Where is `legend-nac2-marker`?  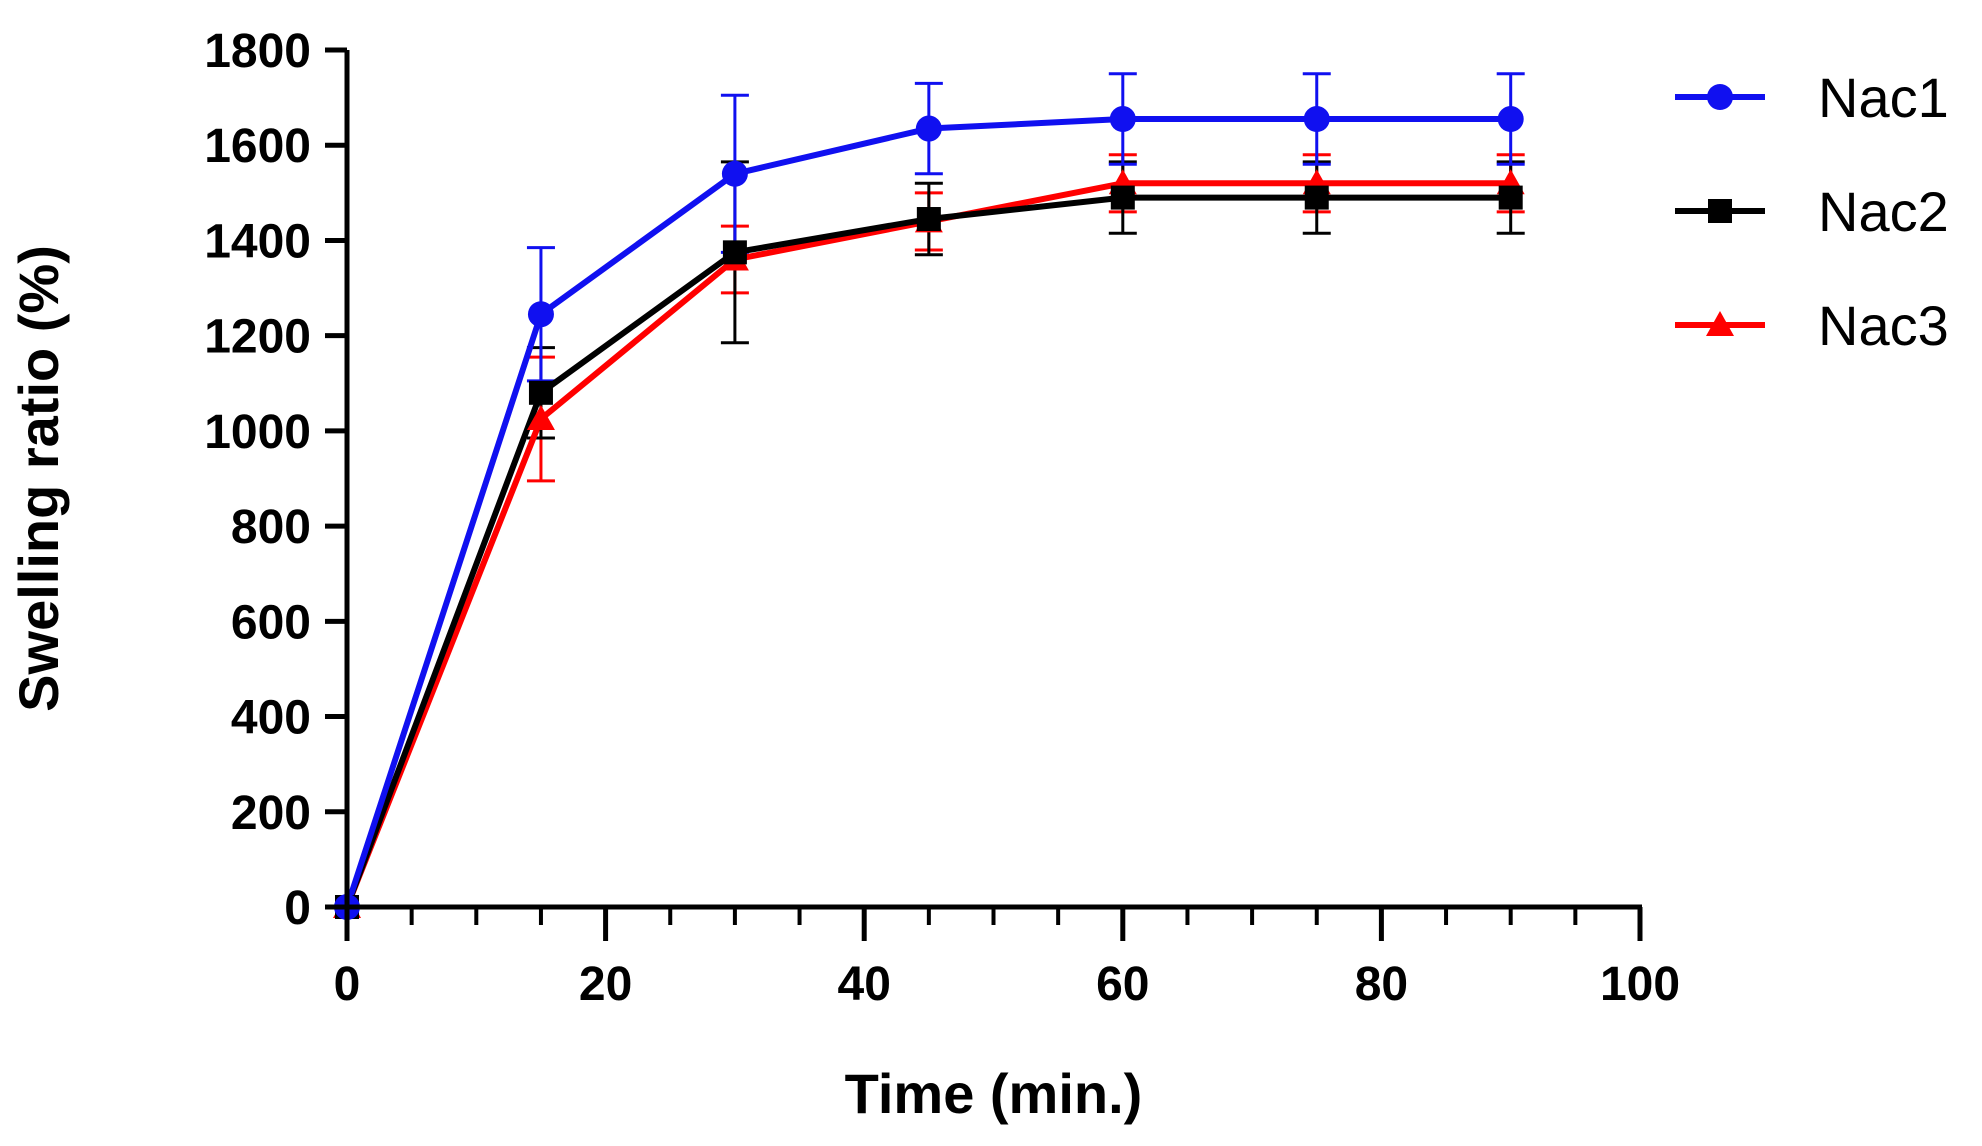
legend-nac2-marker is located at coordinates (1720, 211).